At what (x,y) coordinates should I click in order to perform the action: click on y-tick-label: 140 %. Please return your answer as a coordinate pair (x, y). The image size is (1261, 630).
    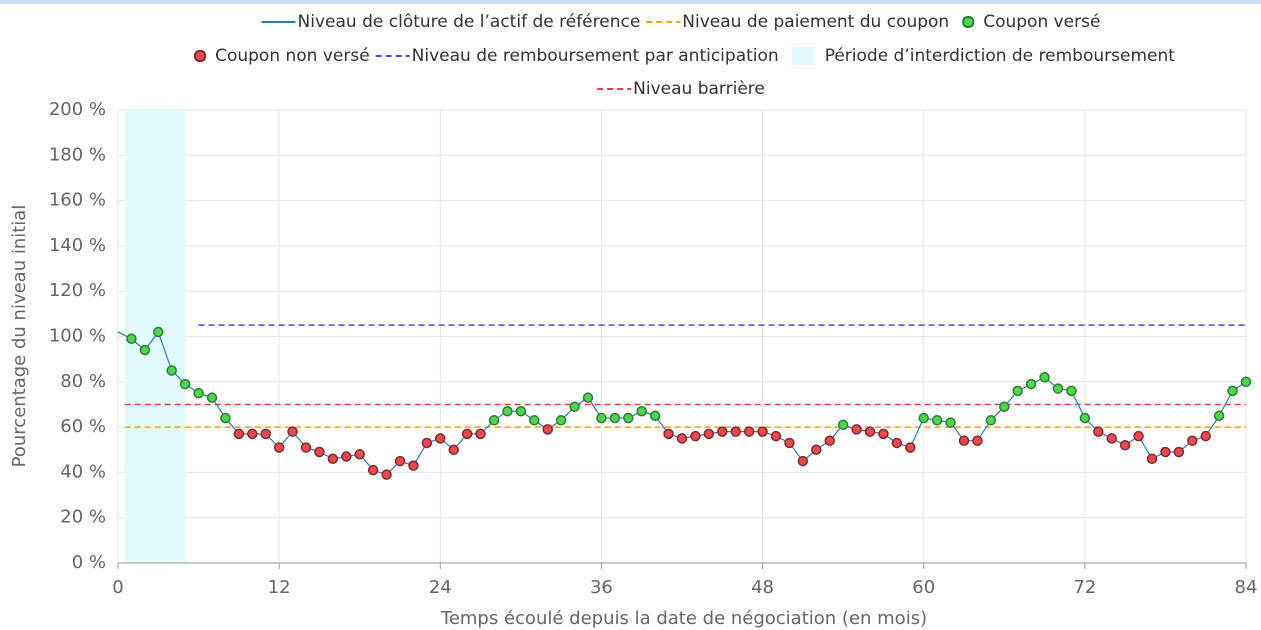
    Looking at the image, I should click on (77, 245).